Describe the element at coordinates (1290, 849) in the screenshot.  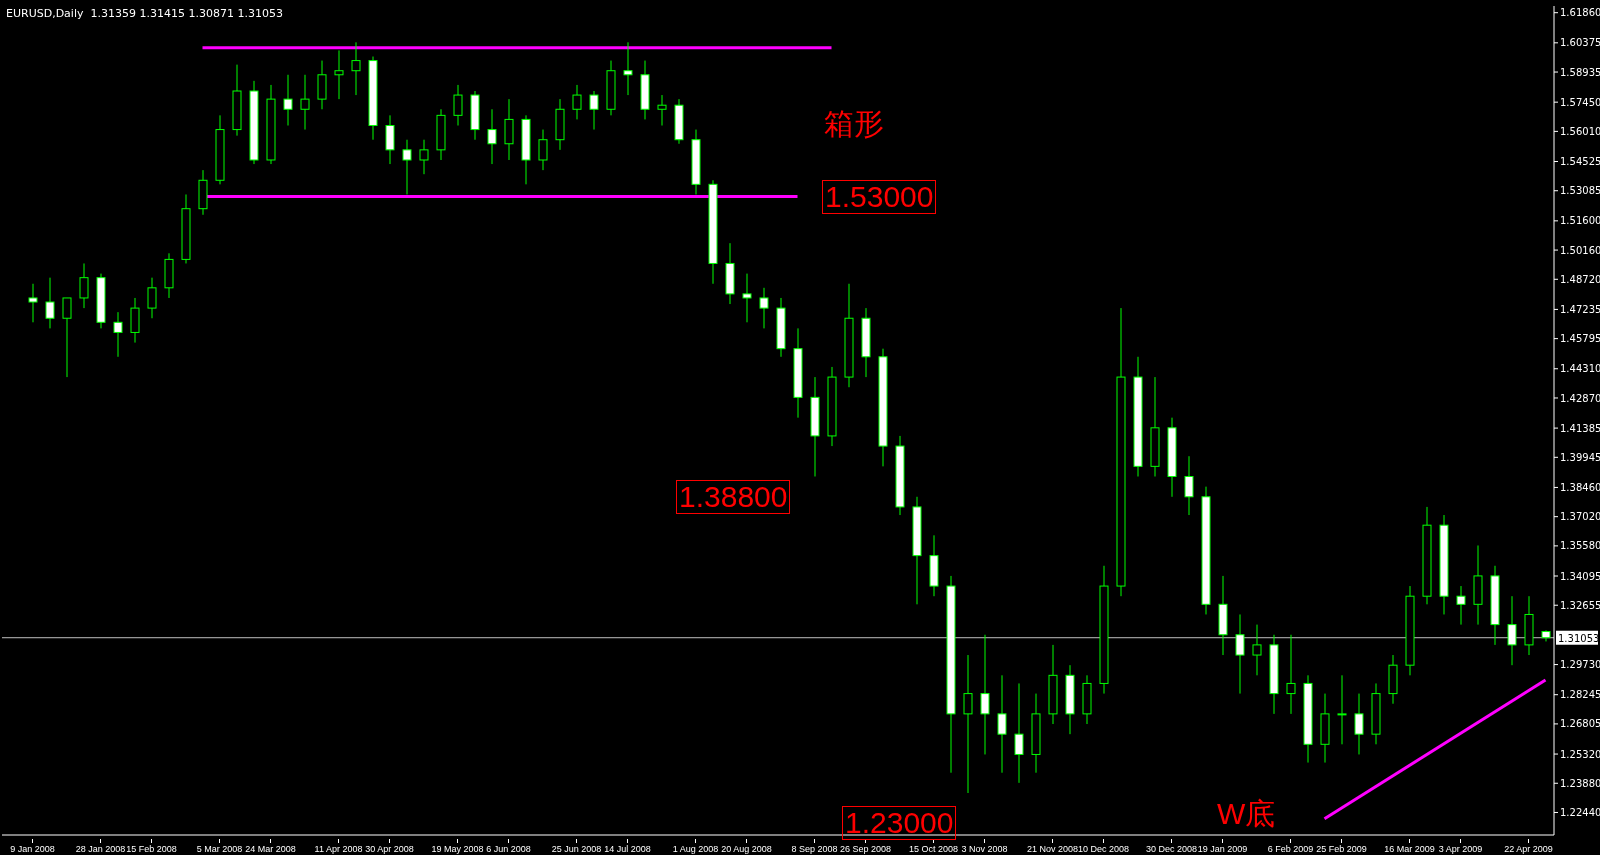
I see `x-tick-label: 6 Feb 2009` at that location.